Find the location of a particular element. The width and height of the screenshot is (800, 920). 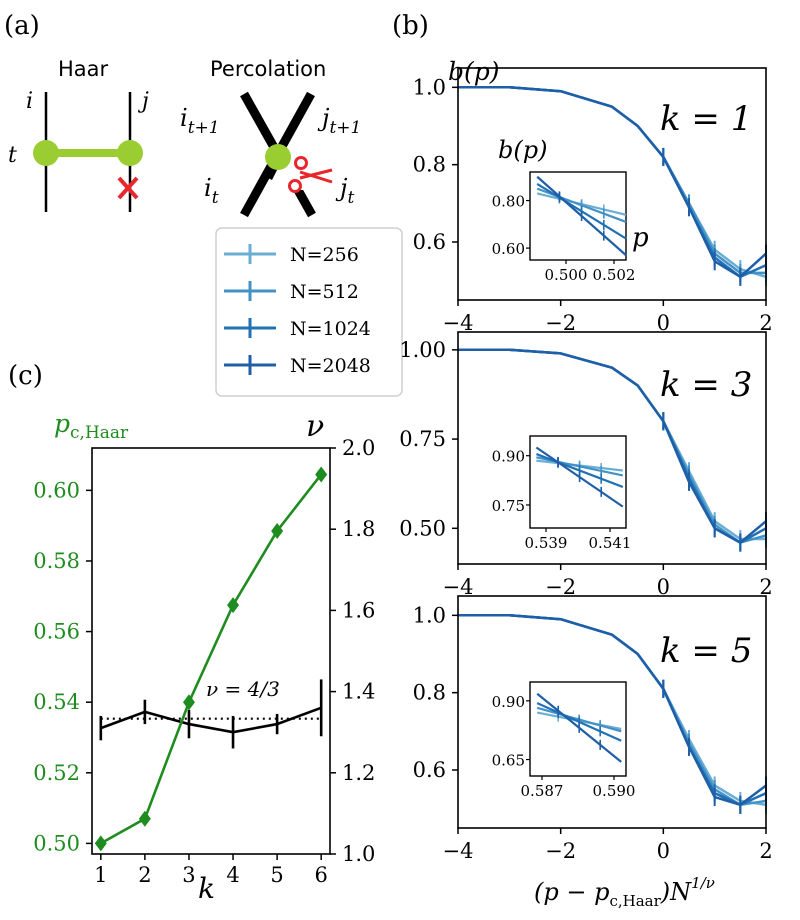

panel-c-right-label: ν is located at coordinates (315, 426).